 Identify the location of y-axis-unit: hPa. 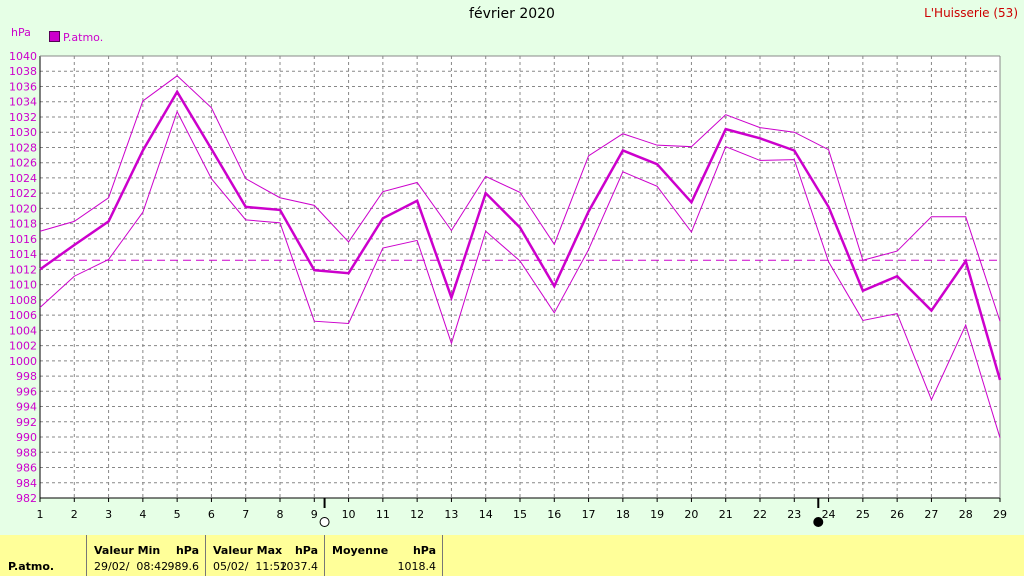
(21, 32).